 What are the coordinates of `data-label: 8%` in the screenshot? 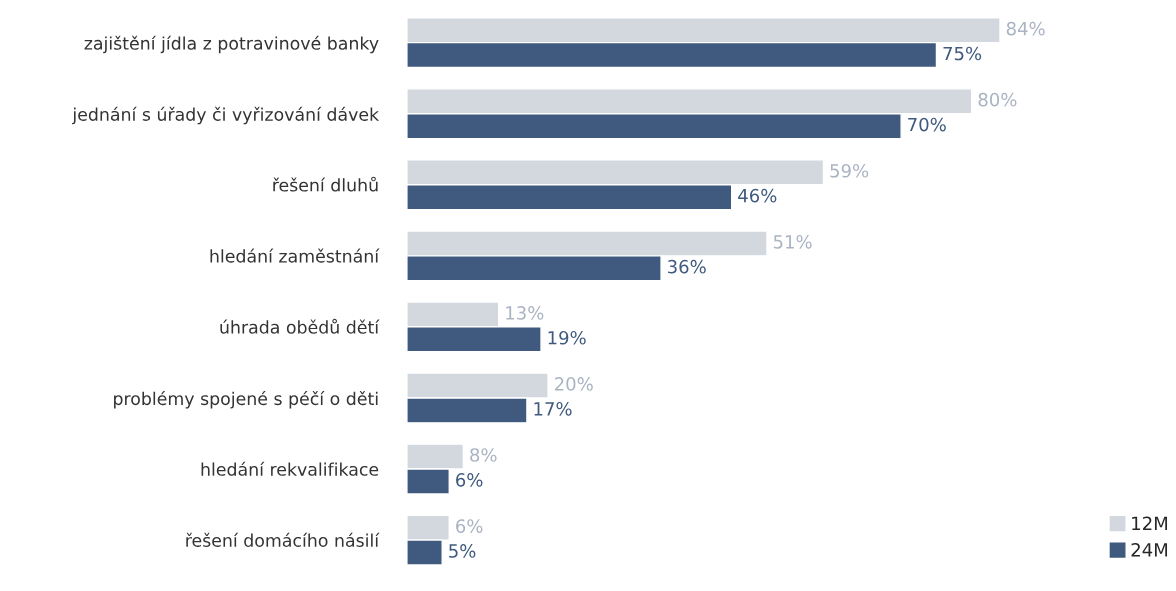 It's located at (483, 455).